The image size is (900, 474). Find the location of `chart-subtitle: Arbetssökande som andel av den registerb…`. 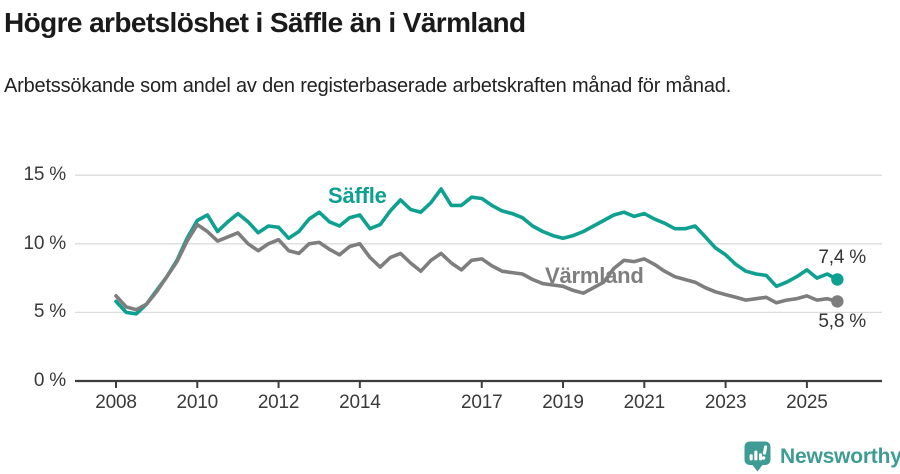

chart-subtitle: Arbetssökande som andel av den registerb… is located at coordinates (368, 86).